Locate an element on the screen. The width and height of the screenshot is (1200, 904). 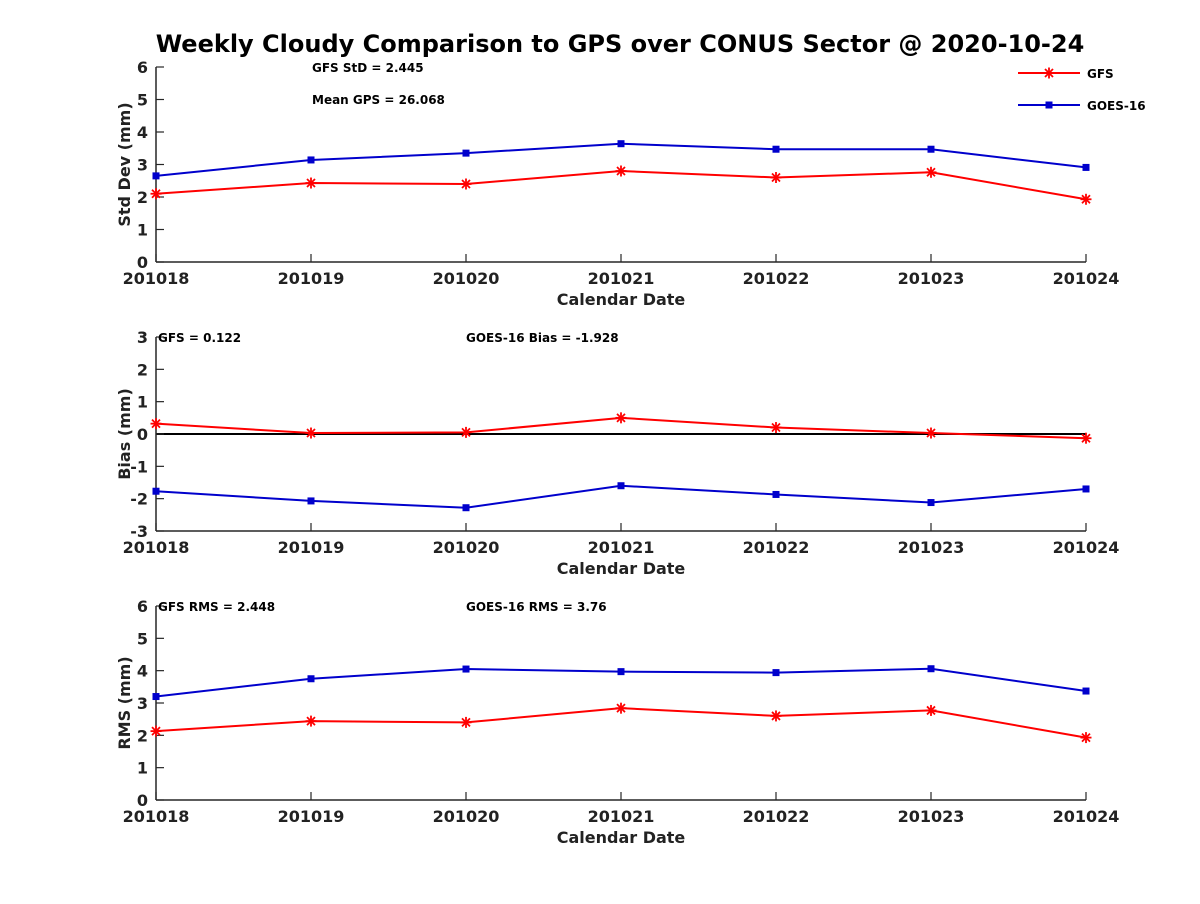
stat-annotation: GOES-16 Bias = -1.928 is located at coordinates (542, 338).